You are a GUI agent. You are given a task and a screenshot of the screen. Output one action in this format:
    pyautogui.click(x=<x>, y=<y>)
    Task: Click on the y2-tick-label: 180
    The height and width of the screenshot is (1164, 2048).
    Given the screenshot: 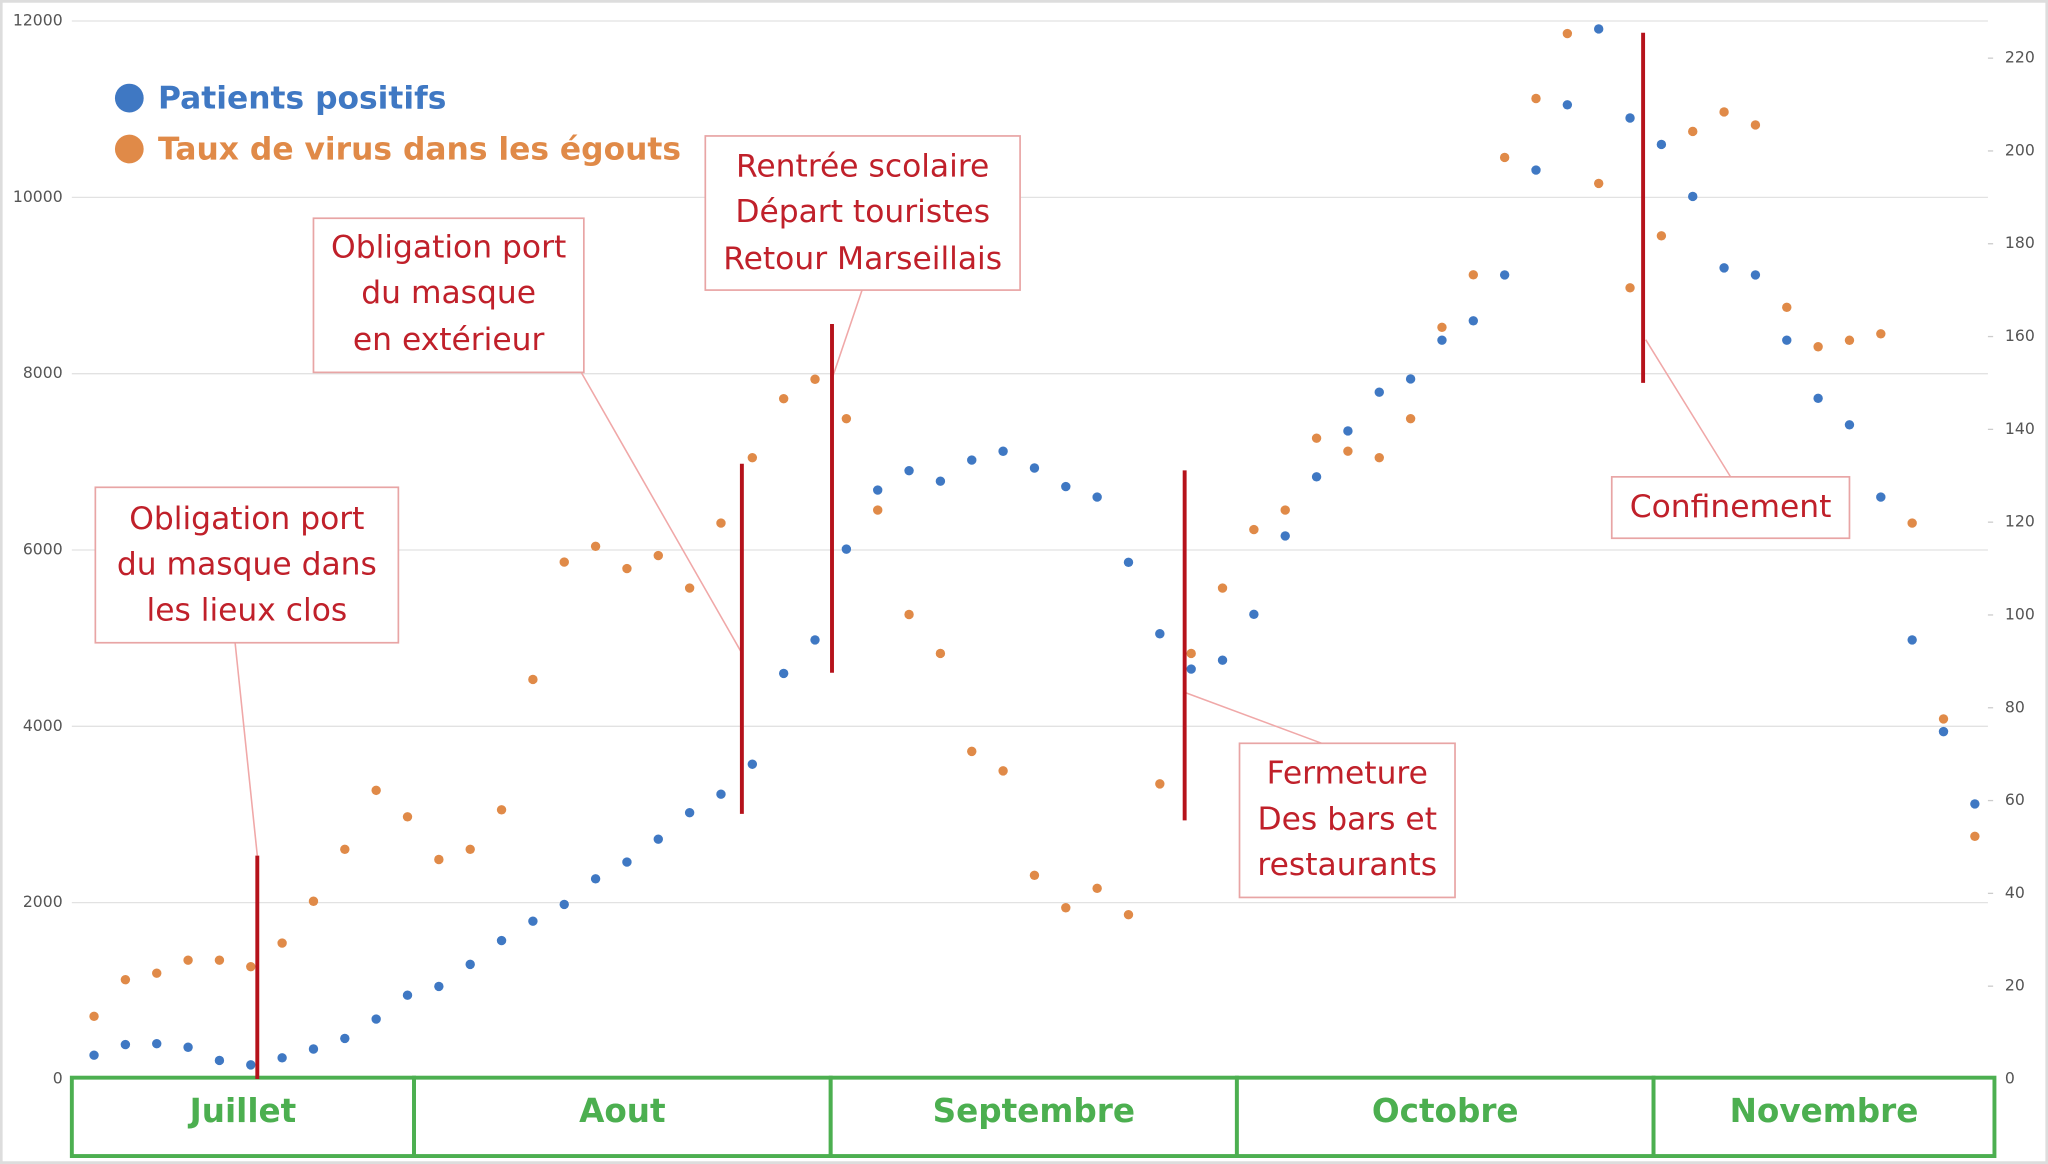 What is the action you would take?
    pyautogui.click(x=2020, y=242)
    